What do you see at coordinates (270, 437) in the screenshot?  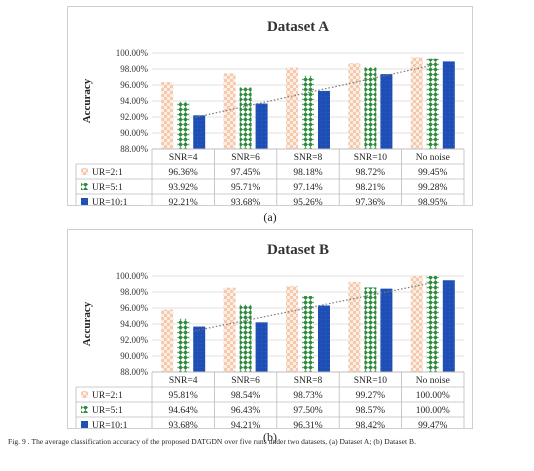 I see `panel-label-b: (b)` at bounding box center [270, 437].